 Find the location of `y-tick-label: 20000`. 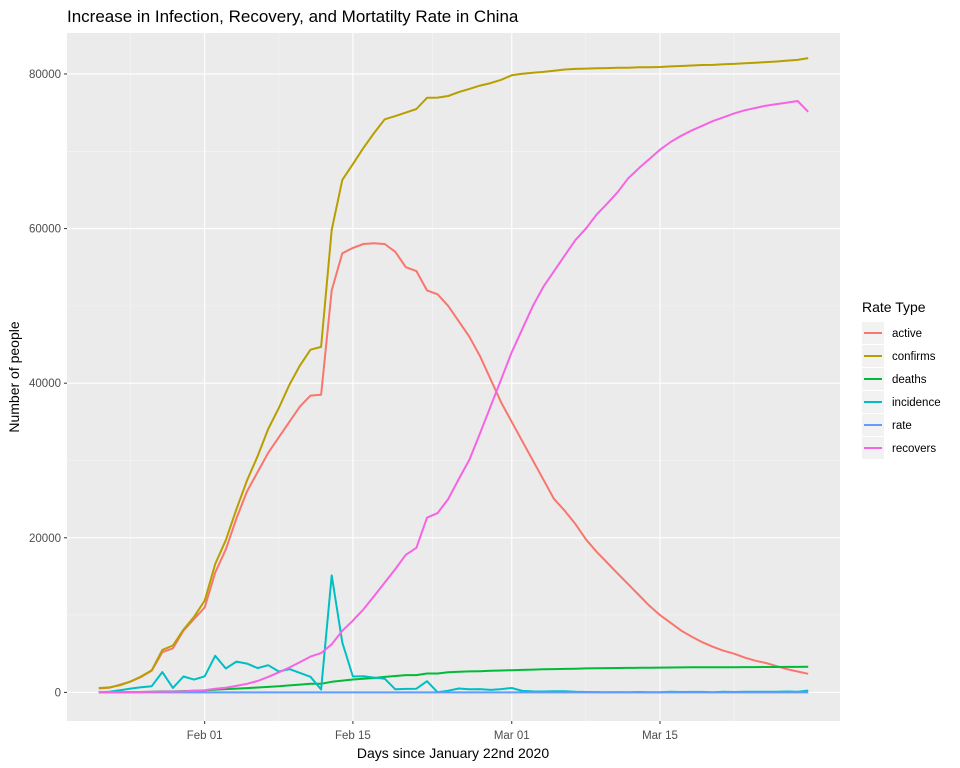

y-tick-label: 20000 is located at coordinates (45, 539).